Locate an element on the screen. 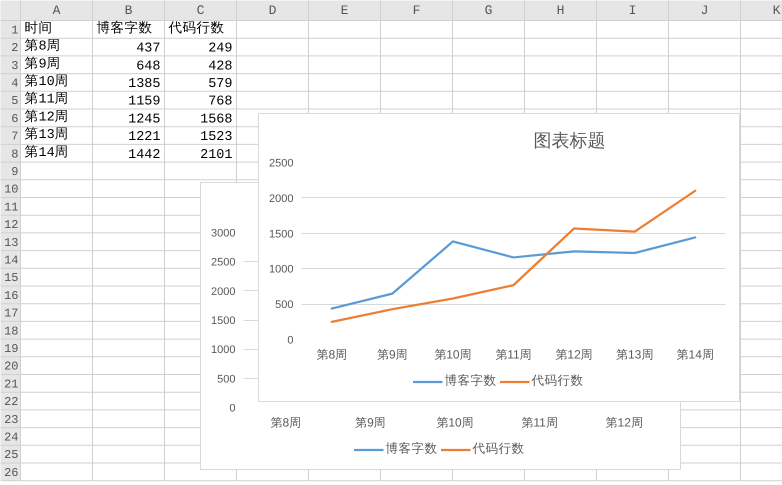 Image resolution: width=782 pixels, height=485 pixels. text: 代码行数 is located at coordinates (196, 29).